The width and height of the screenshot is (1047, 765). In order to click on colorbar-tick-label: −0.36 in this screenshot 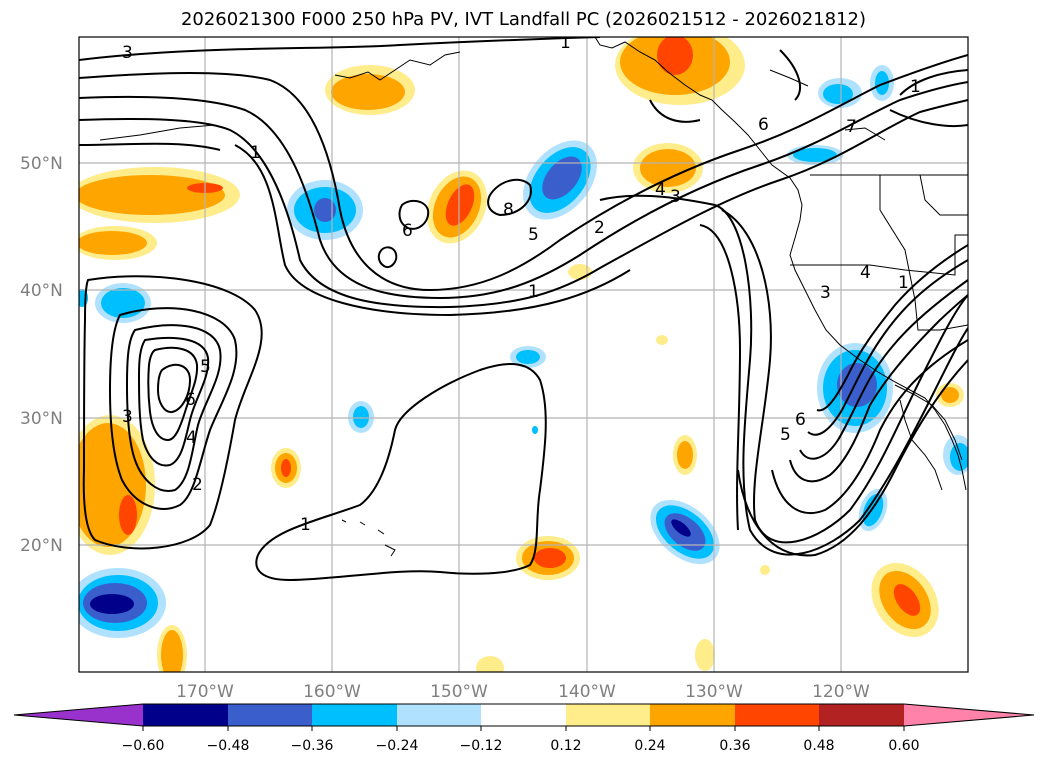, I will do `click(312, 746)`.